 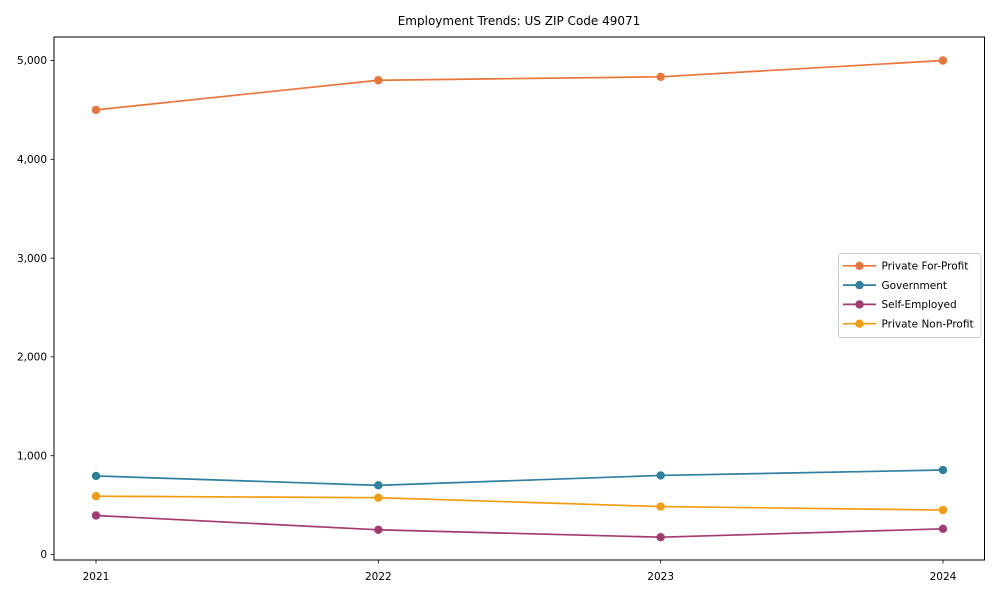 What do you see at coordinates (943, 577) in the screenshot?
I see `x-tick-label: 2024` at bounding box center [943, 577].